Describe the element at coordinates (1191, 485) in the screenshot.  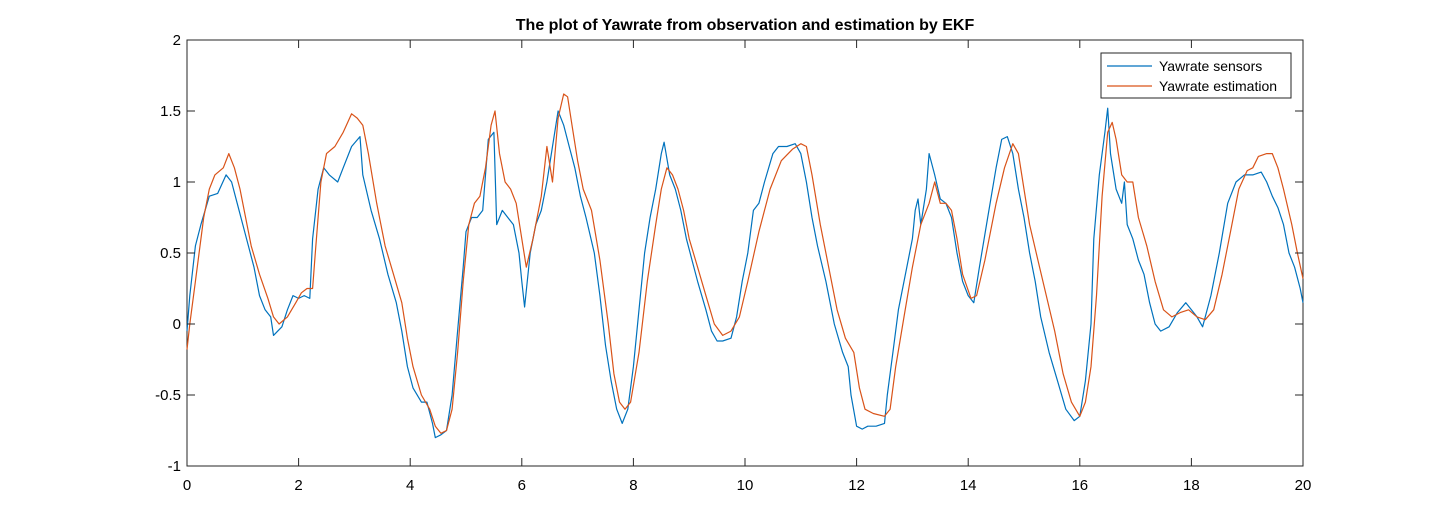
I see `x-tick-label: 18` at that location.